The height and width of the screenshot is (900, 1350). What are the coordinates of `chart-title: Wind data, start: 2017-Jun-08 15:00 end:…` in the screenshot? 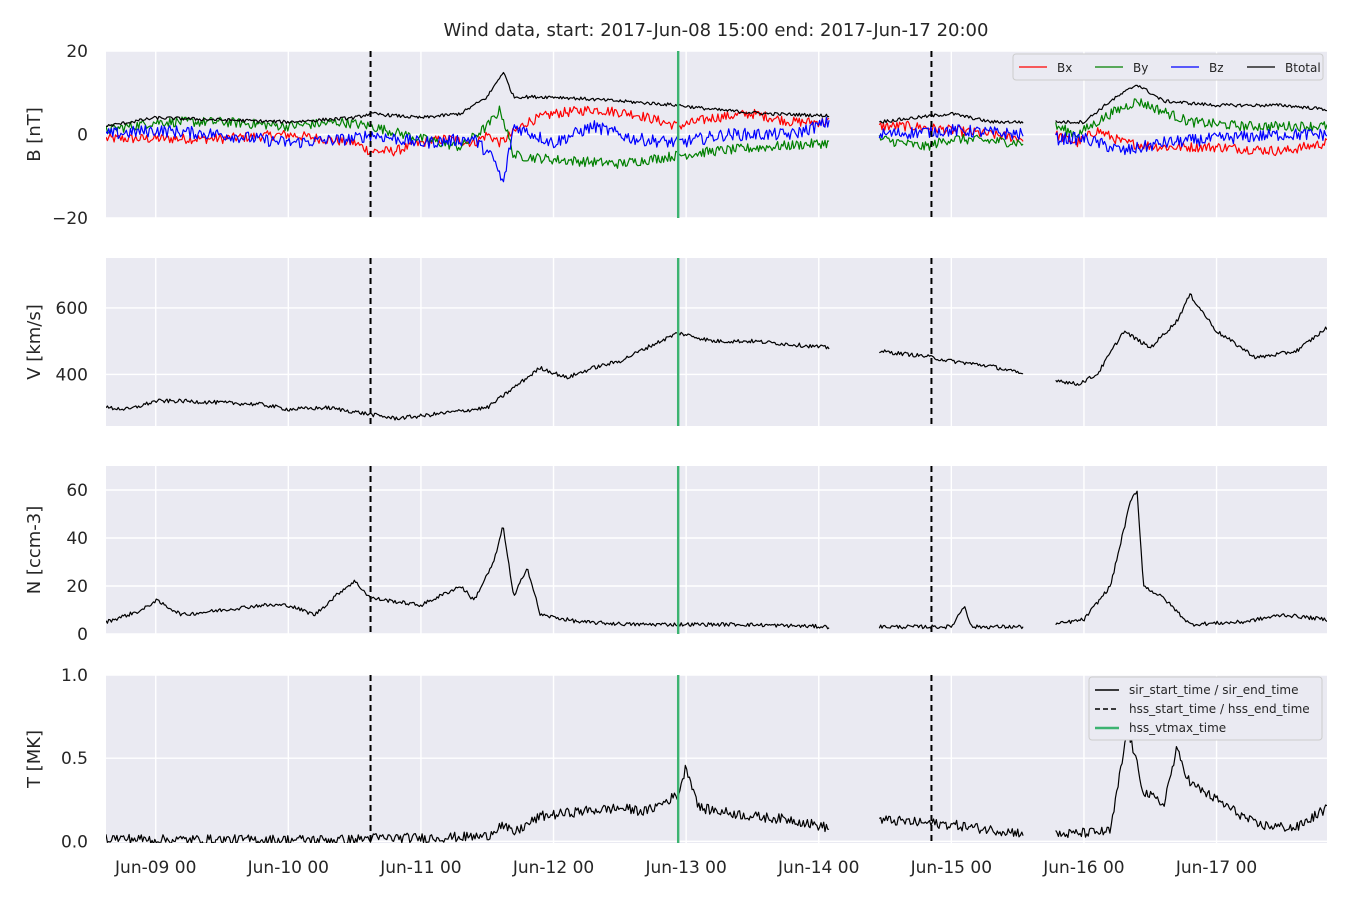 It's located at (716, 30).